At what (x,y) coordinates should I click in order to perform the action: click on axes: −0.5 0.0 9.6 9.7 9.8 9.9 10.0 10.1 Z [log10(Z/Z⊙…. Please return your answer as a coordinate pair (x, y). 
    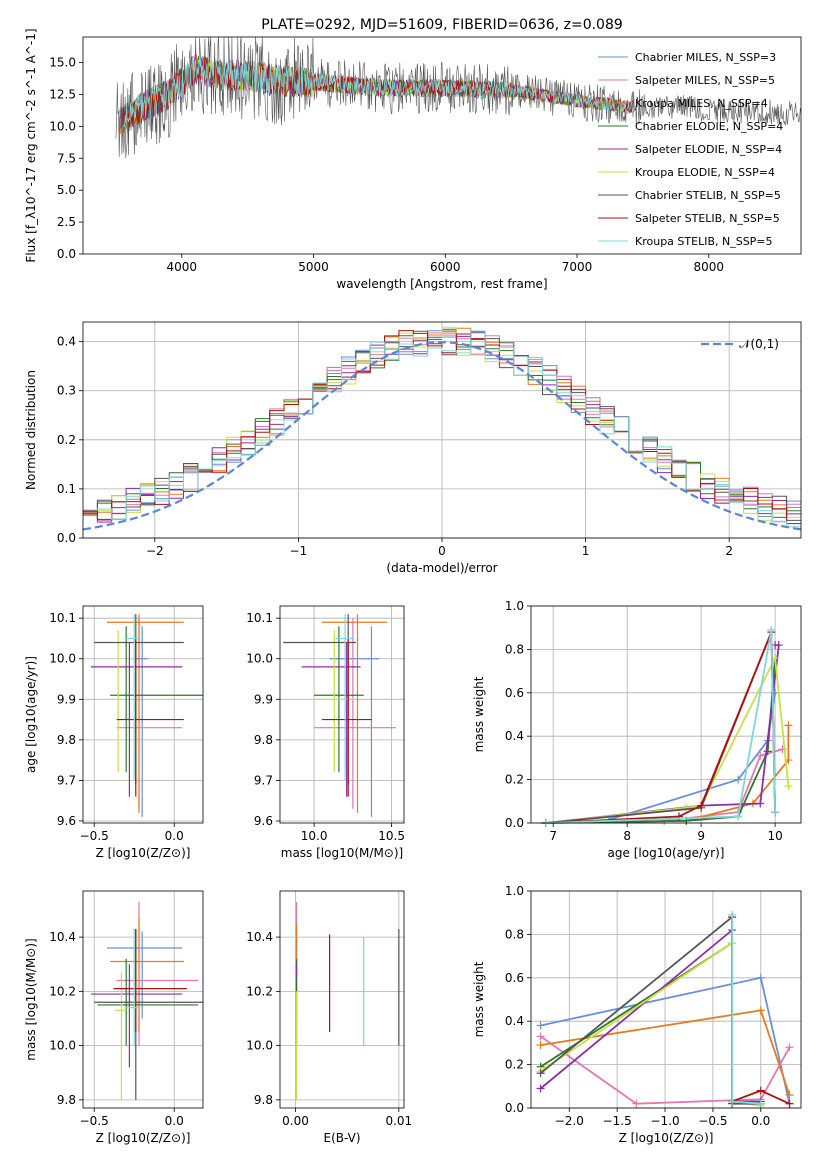
    Looking at the image, I should click on (114, 732).